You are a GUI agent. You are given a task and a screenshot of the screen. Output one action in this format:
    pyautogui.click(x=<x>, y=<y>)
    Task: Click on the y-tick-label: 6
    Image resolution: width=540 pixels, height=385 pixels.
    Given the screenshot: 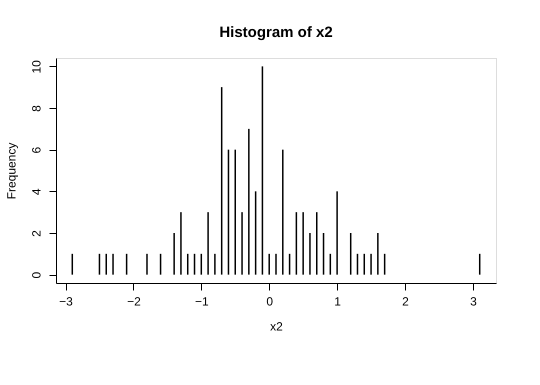 What is the action you would take?
    pyautogui.click(x=37, y=150)
    